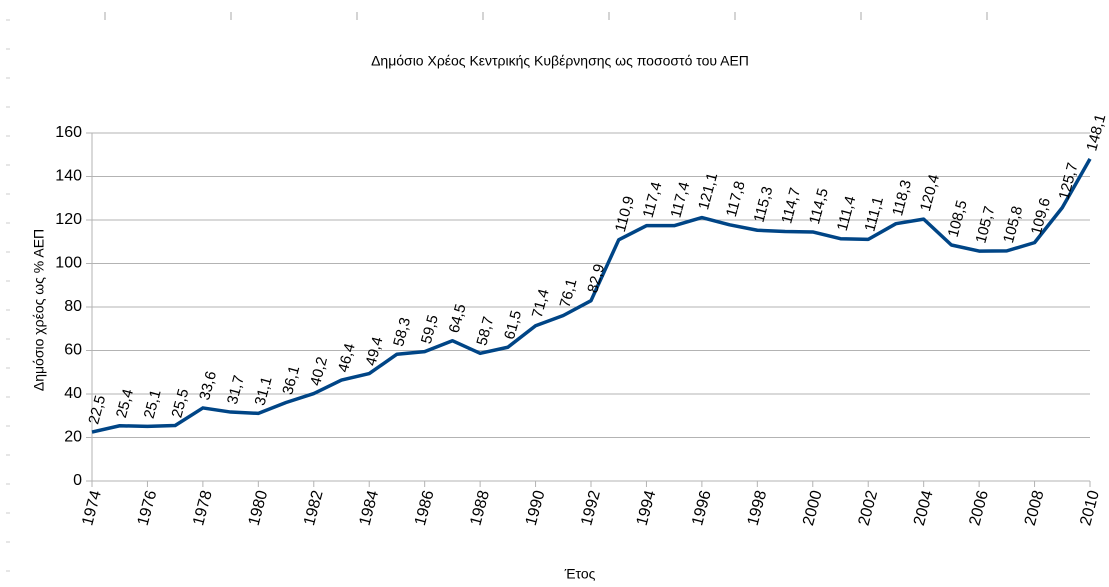  Describe the element at coordinates (208, 385) in the screenshot. I see `data-label: 33,6` at that location.